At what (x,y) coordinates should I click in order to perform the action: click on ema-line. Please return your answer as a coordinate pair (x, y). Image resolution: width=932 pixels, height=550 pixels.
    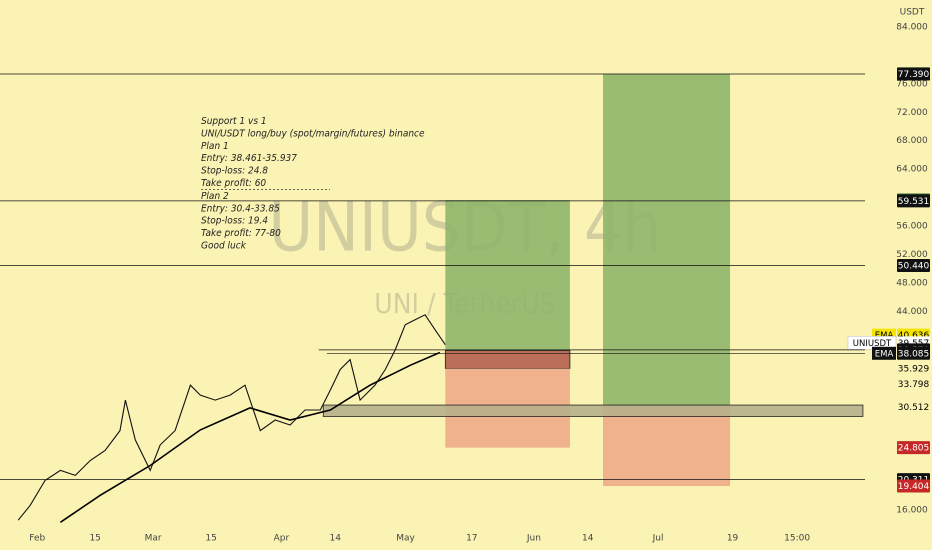
    Looking at the image, I should click on (250, 437).